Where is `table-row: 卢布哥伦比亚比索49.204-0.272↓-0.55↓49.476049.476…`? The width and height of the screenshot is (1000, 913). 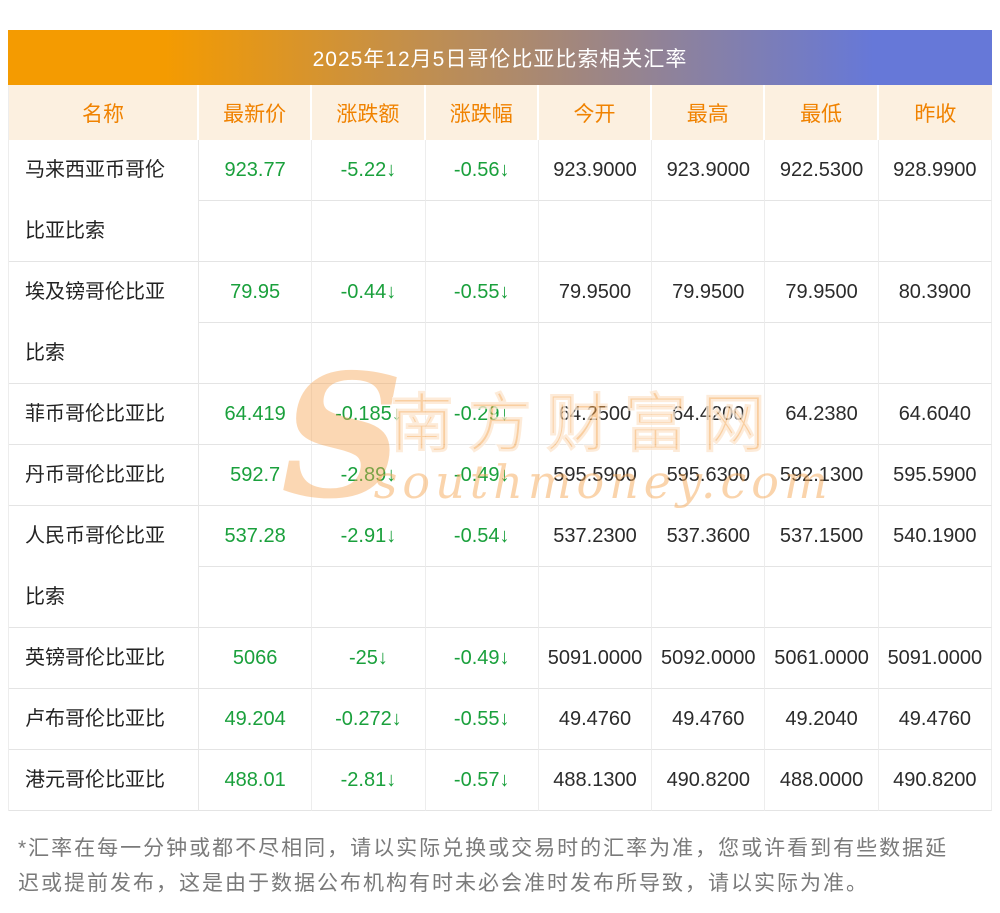 table-row: 卢布哥伦比亚比索49.204-0.272↓-0.55↓49.476049.476… is located at coordinates (500, 719).